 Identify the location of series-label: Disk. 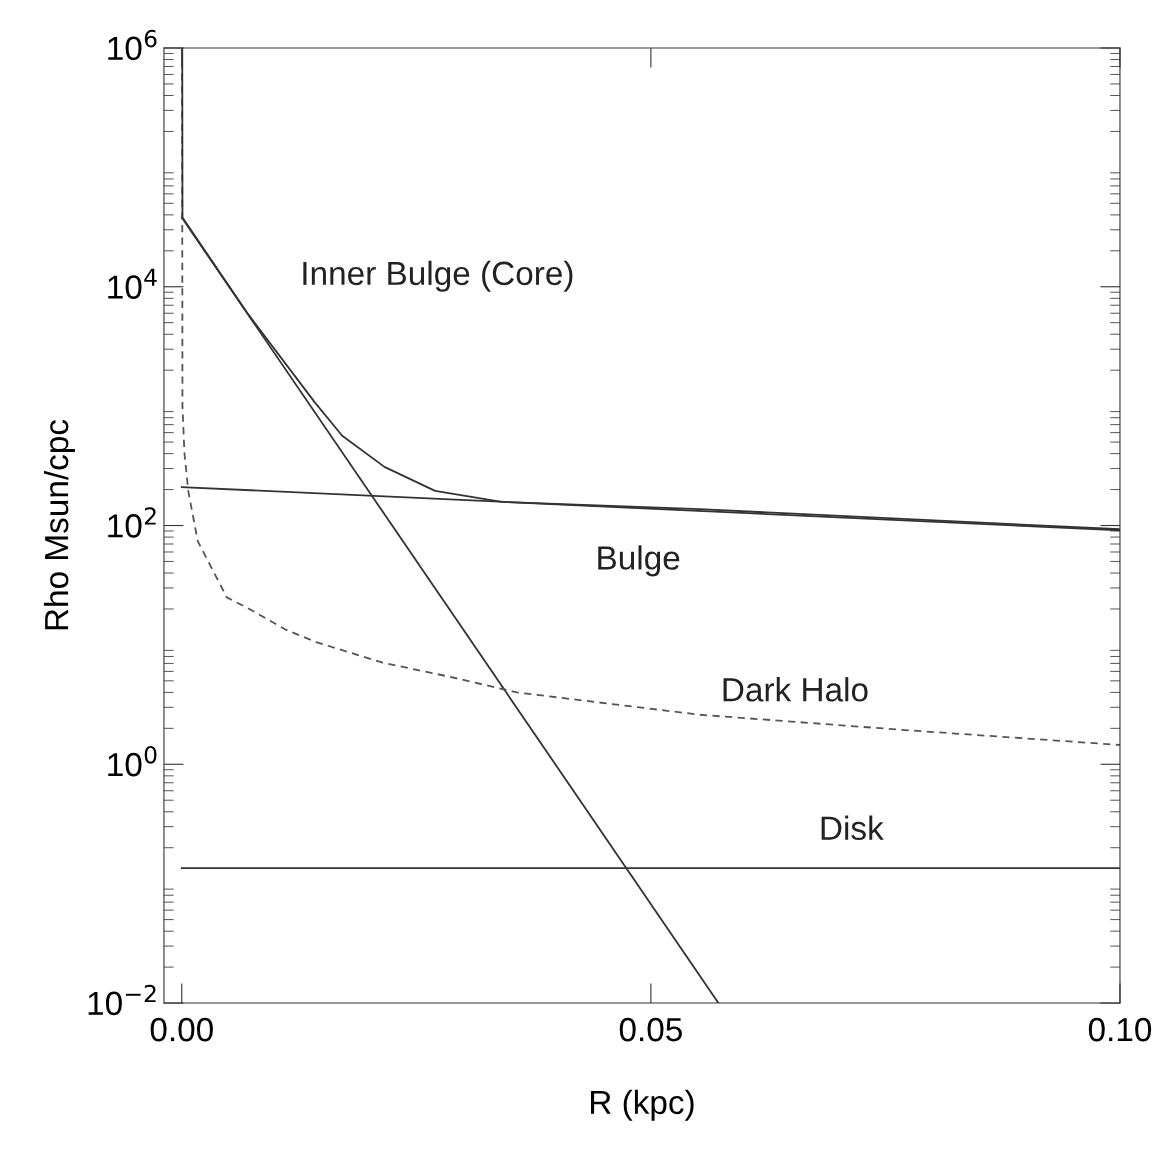
(852, 828).